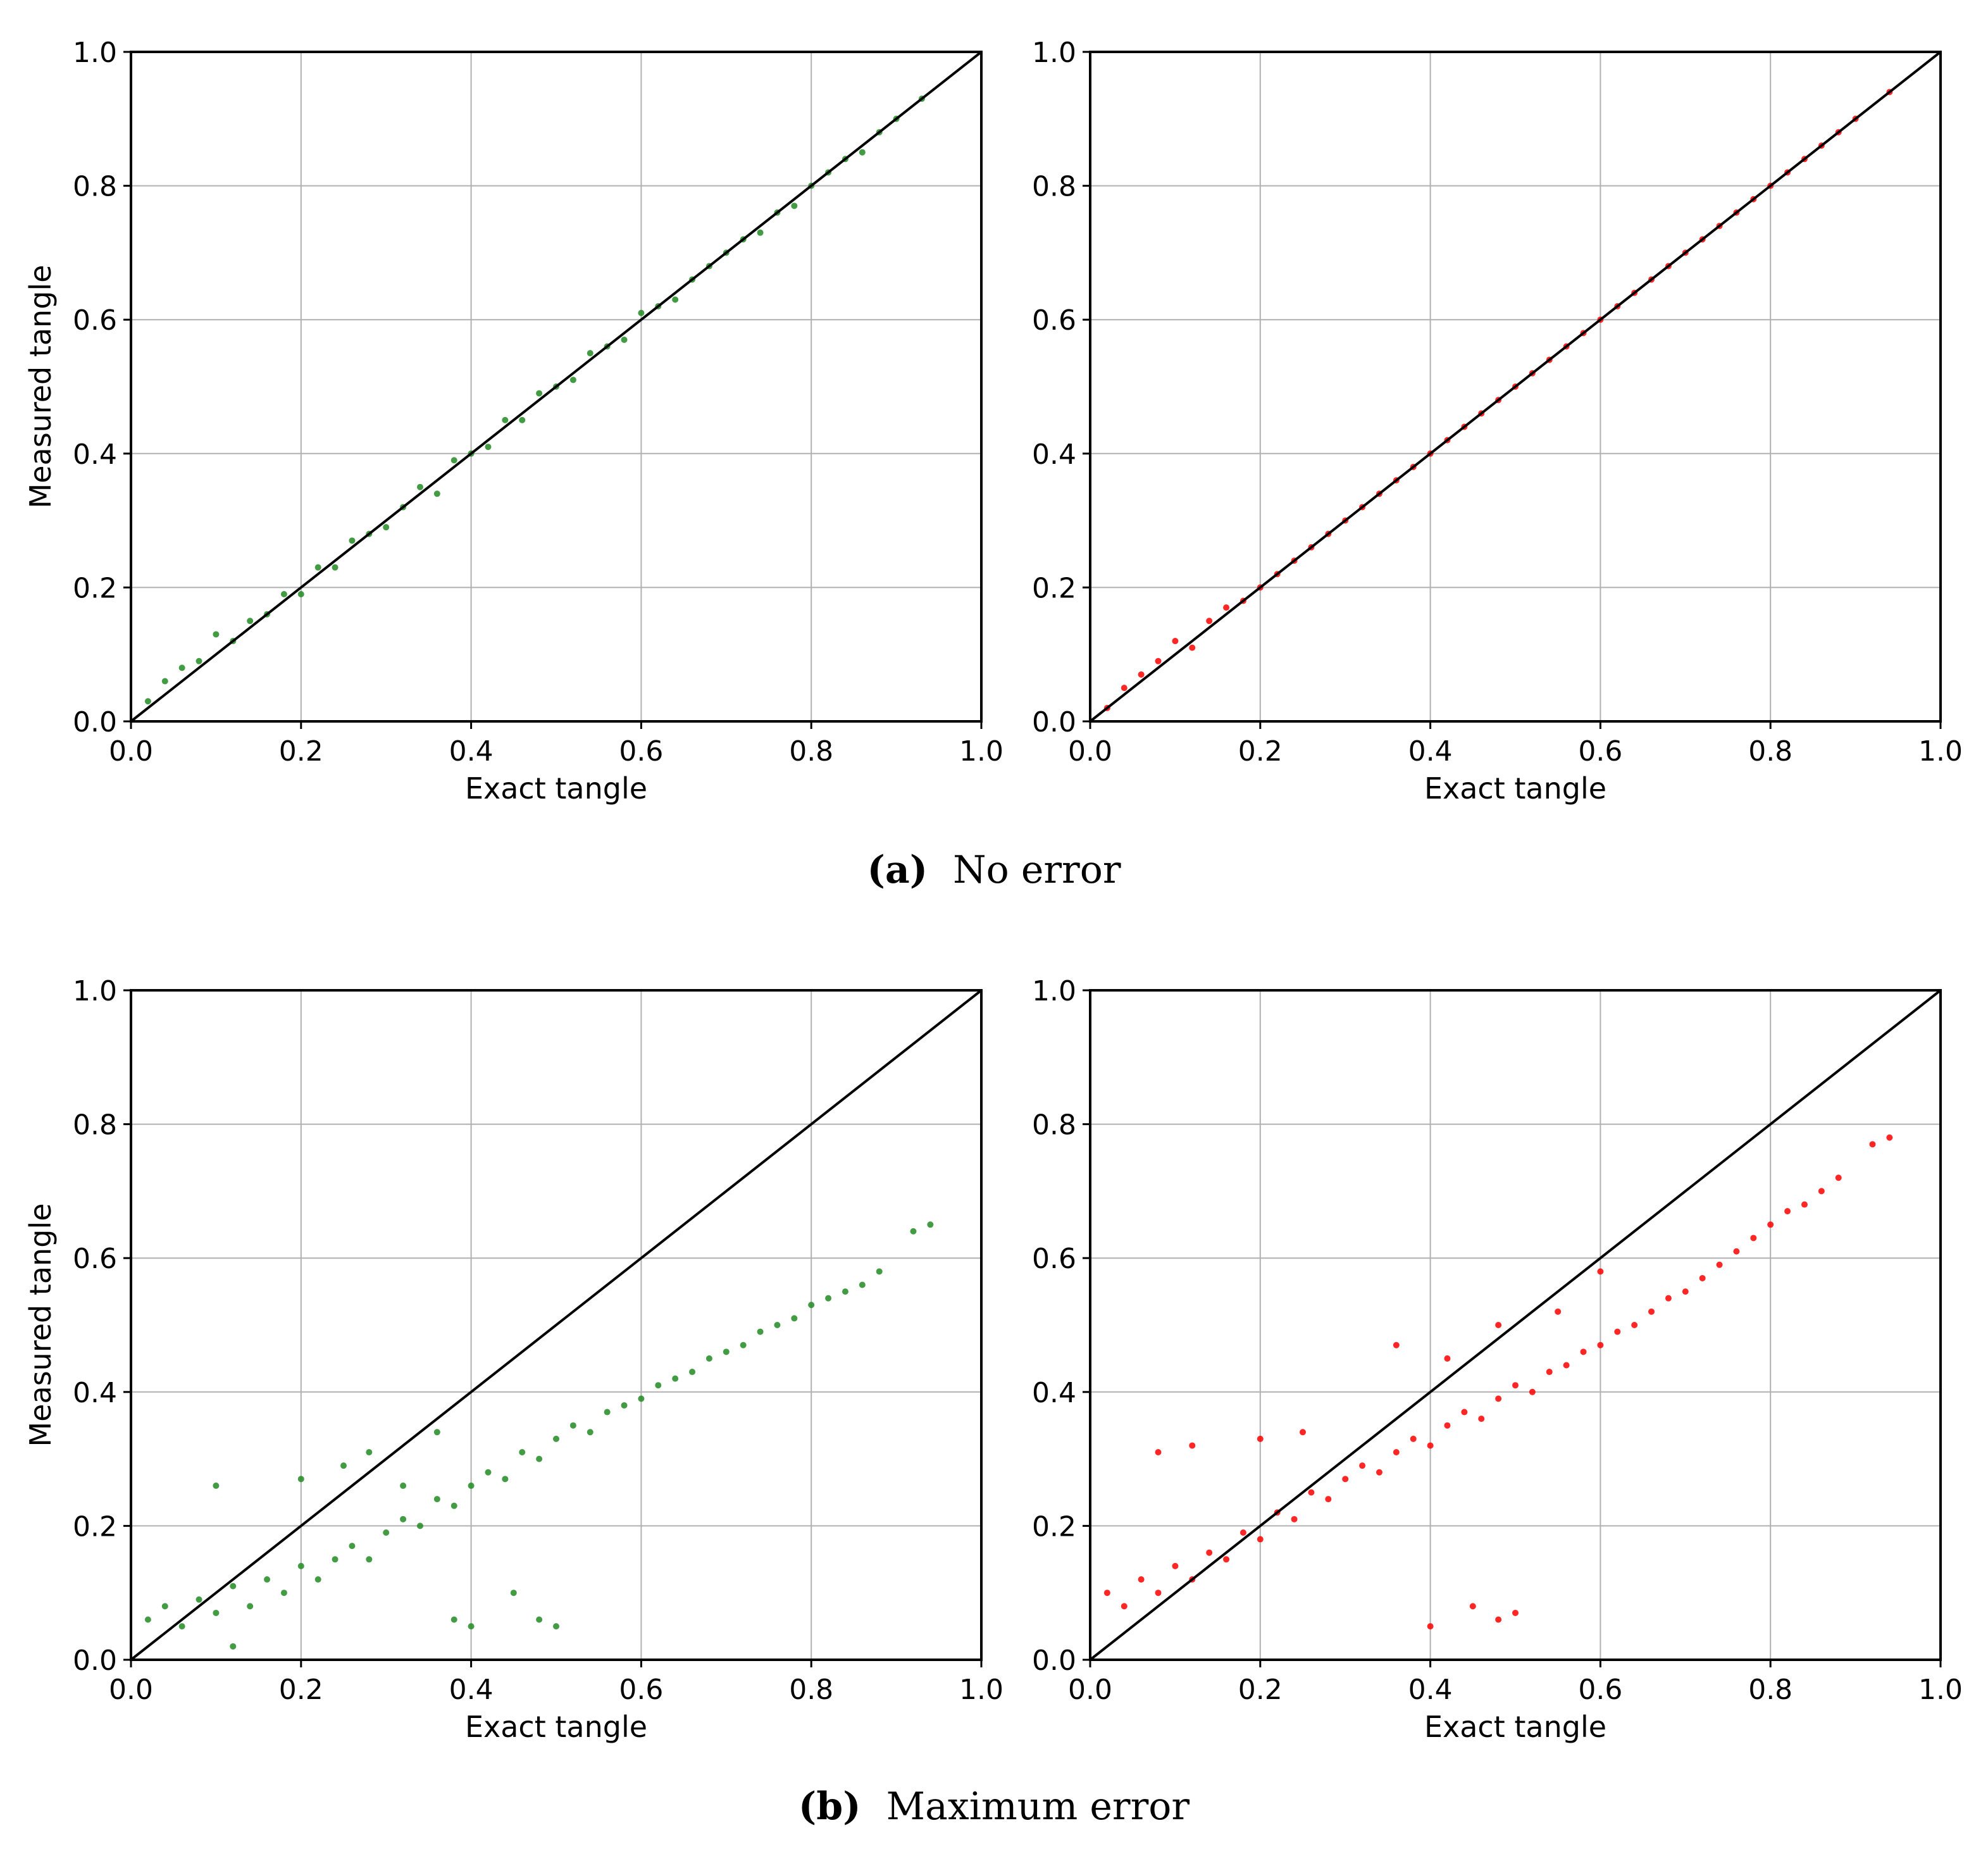 The width and height of the screenshot is (1988, 1861). What do you see at coordinates (1054, 722) in the screenshot?
I see `y-tick-label: 0.0` at bounding box center [1054, 722].